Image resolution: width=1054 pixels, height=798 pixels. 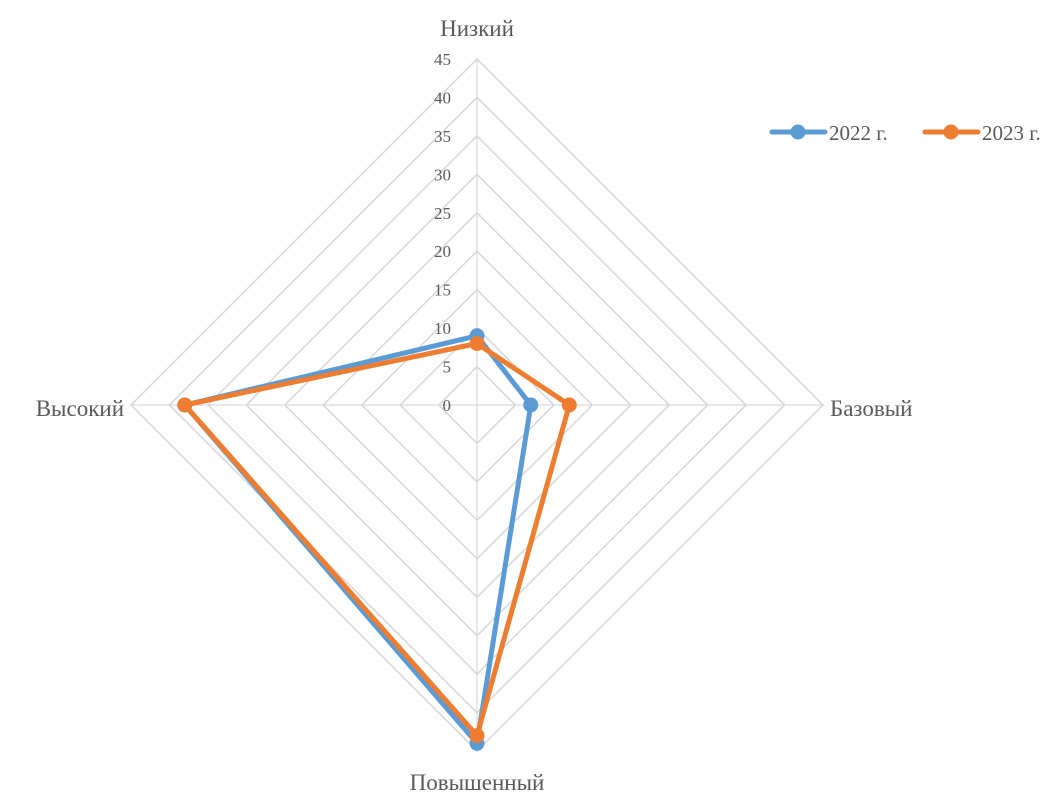 What do you see at coordinates (442, 136) in the screenshot?
I see `tick-label: 35` at bounding box center [442, 136].